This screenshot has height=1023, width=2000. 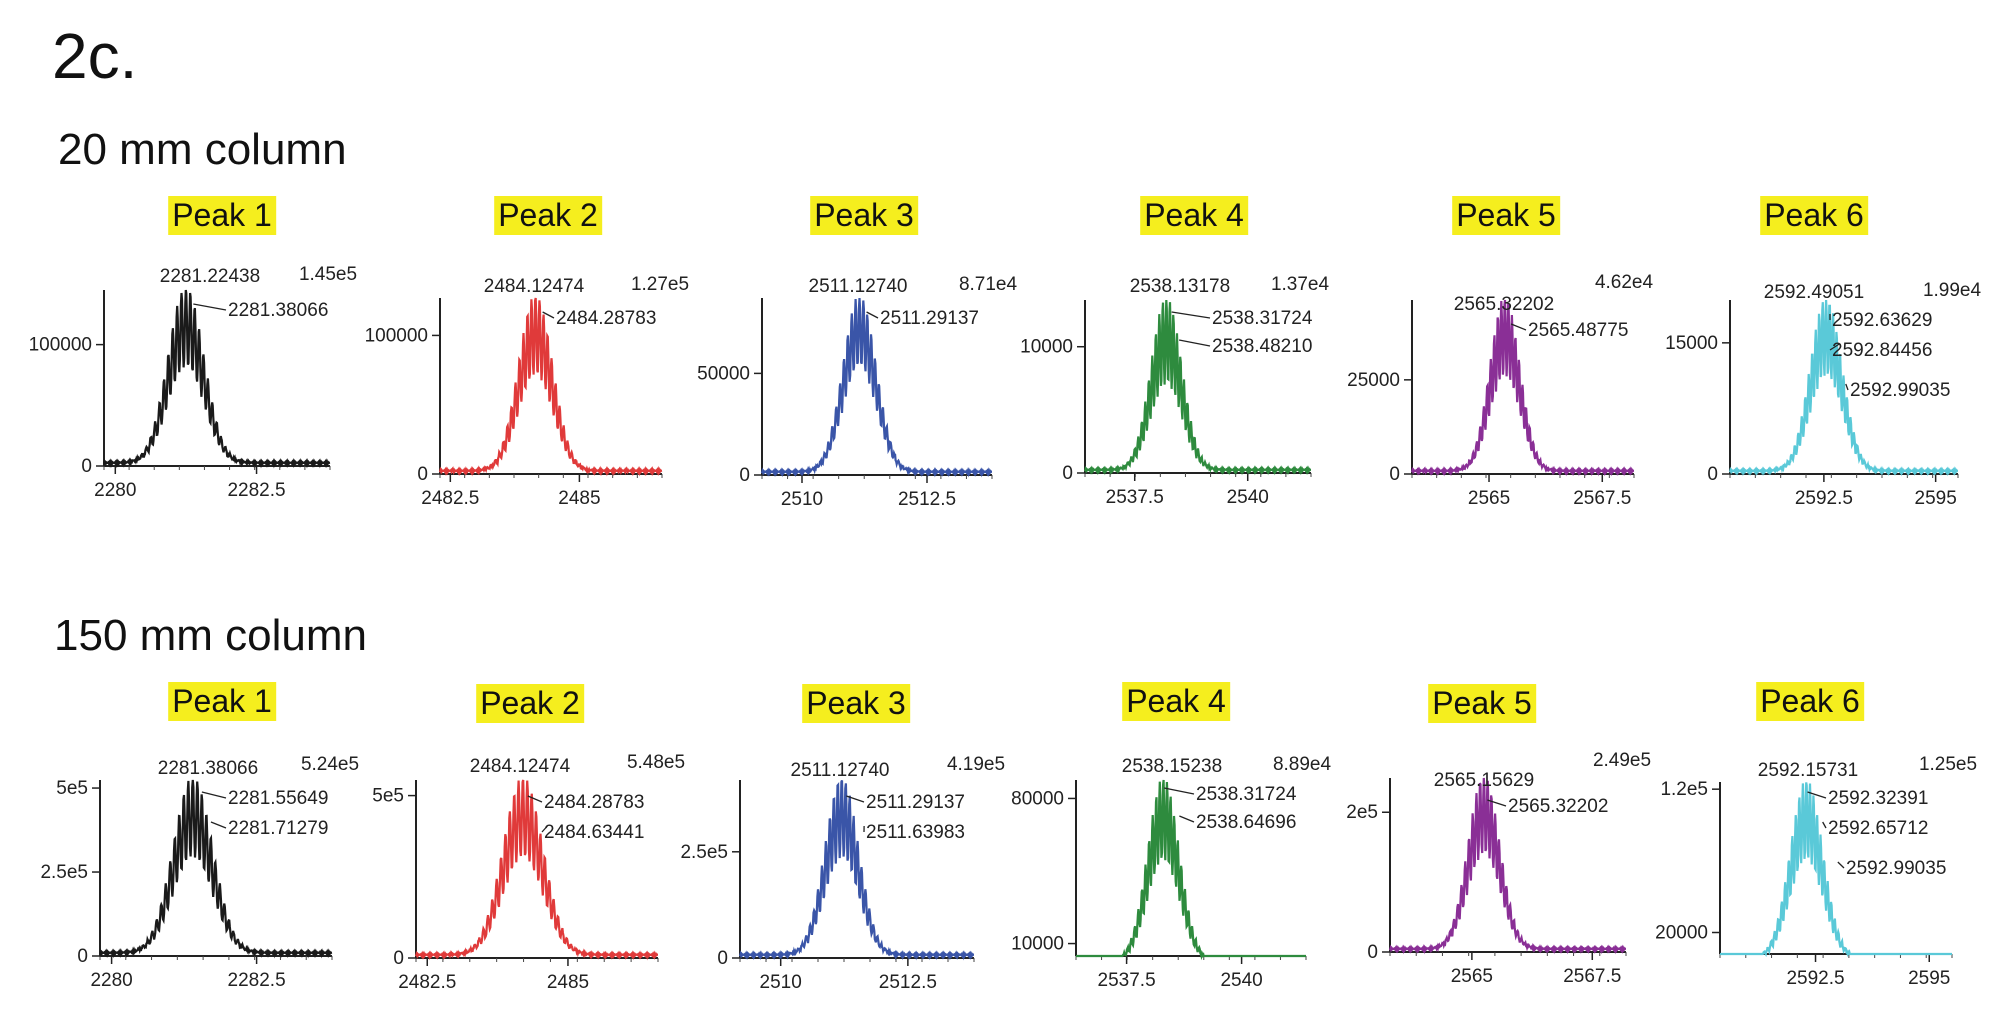 What do you see at coordinates (568, 982) in the screenshot?
I see `x-tick-label: 2485` at bounding box center [568, 982].